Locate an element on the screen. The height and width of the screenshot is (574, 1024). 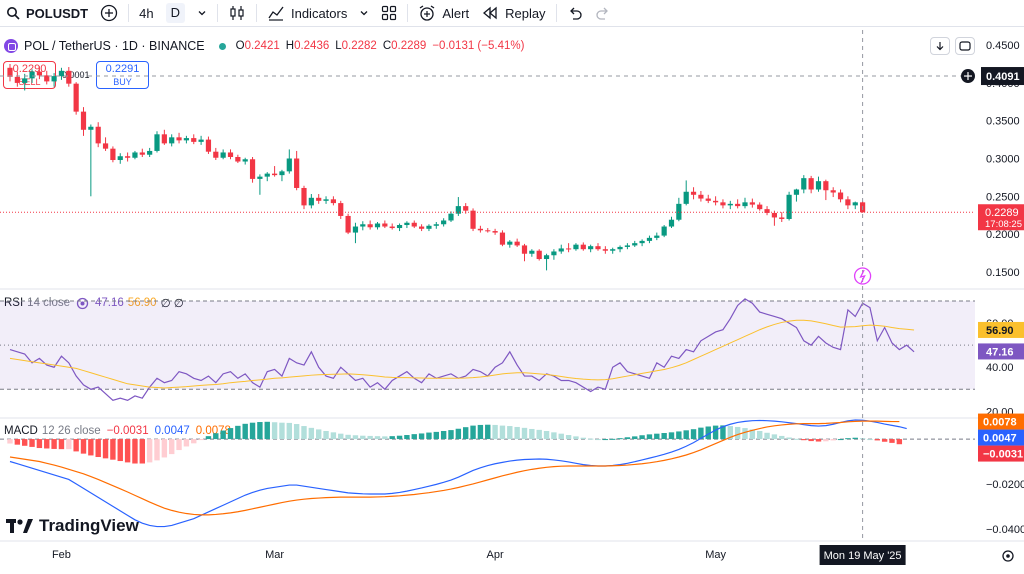
high-value: 0.2436 is located at coordinates (312, 46).